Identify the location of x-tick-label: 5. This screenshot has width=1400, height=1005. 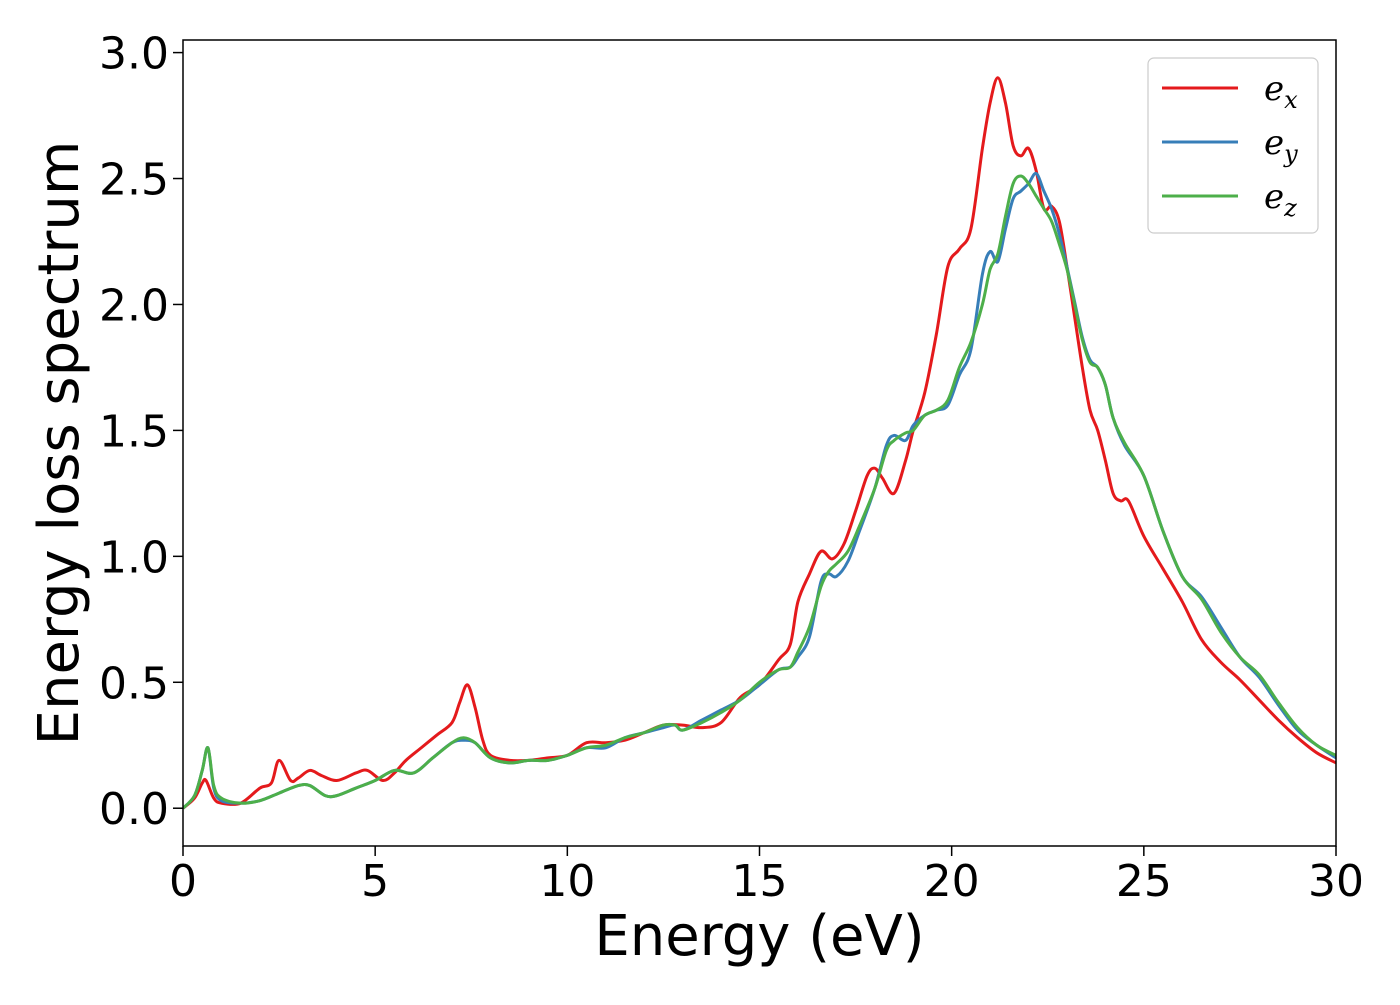
(375, 881).